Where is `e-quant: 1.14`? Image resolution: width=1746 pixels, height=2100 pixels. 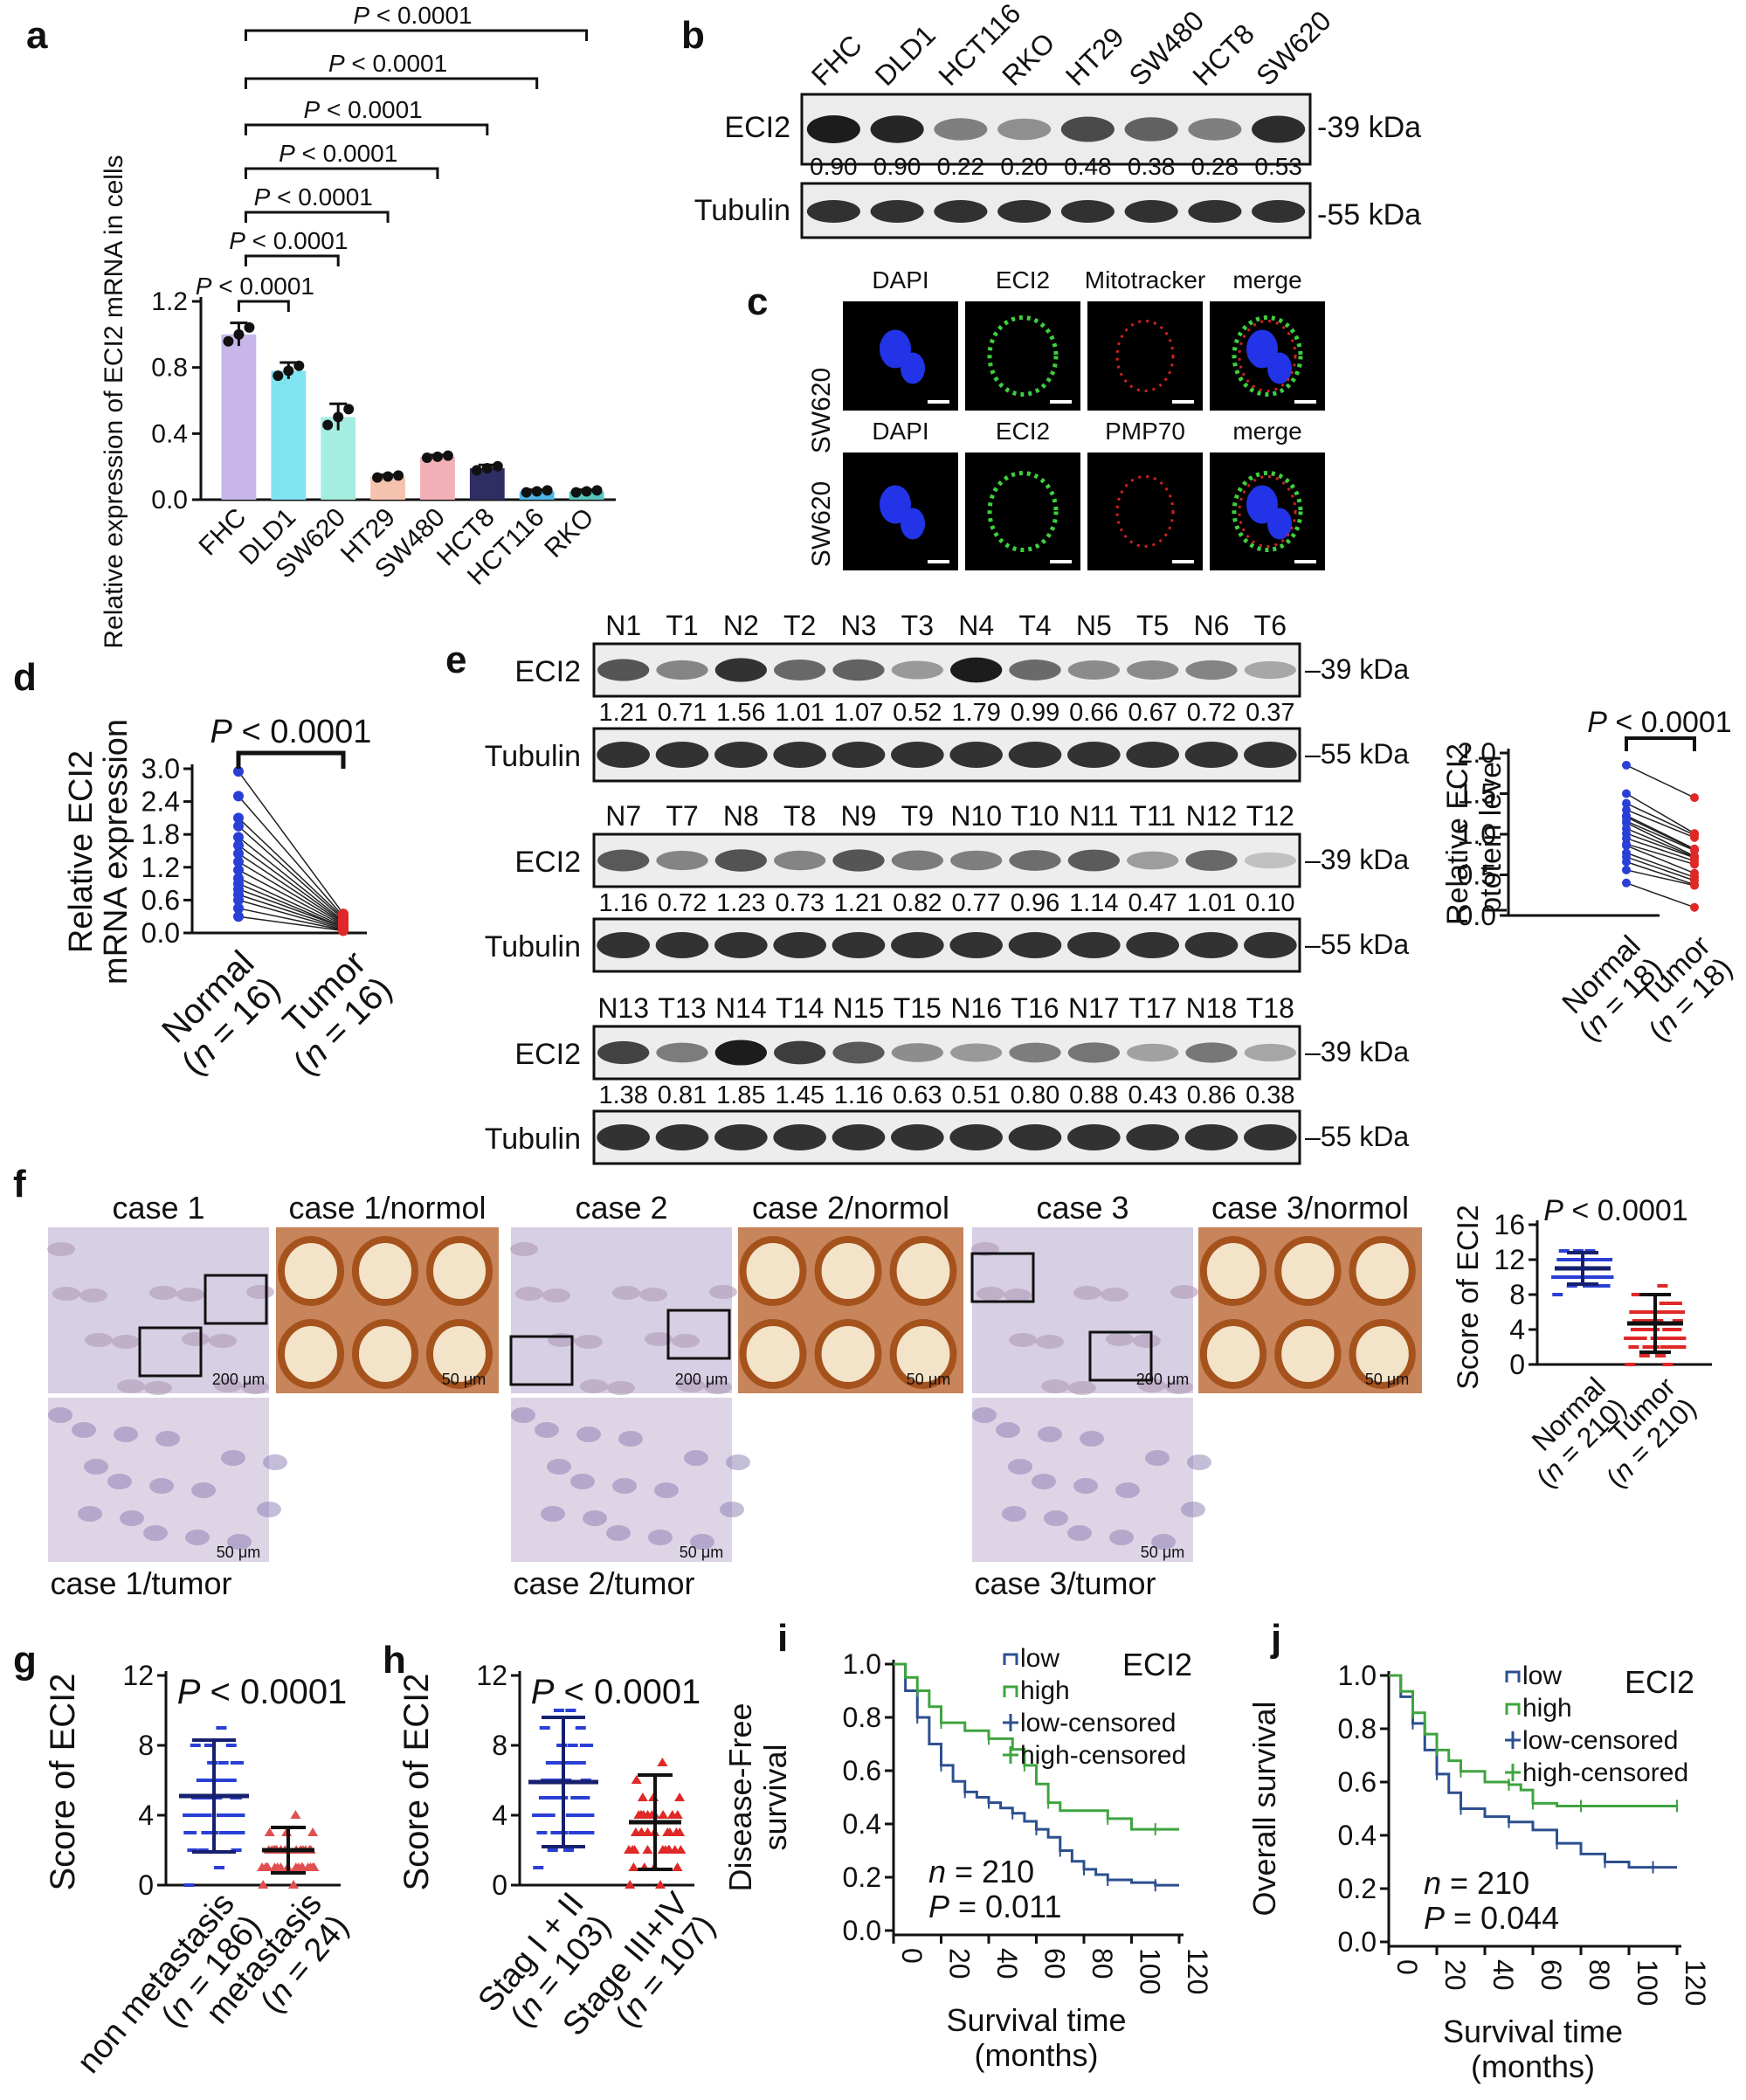 e-quant: 1.14 is located at coordinates (1093, 903).